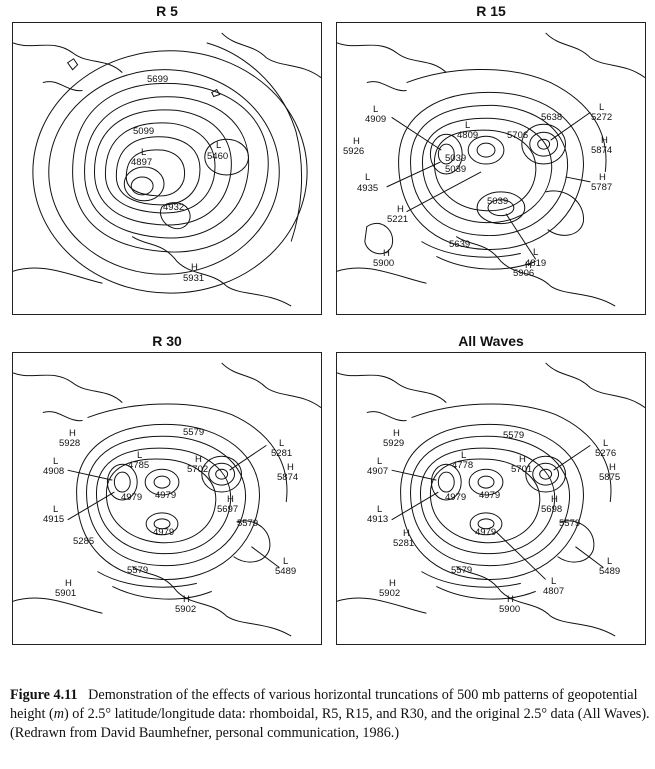 The width and height of the screenshot is (655, 769). Describe the element at coordinates (552, 117) in the screenshot. I see `contour-label: 5638` at that location.